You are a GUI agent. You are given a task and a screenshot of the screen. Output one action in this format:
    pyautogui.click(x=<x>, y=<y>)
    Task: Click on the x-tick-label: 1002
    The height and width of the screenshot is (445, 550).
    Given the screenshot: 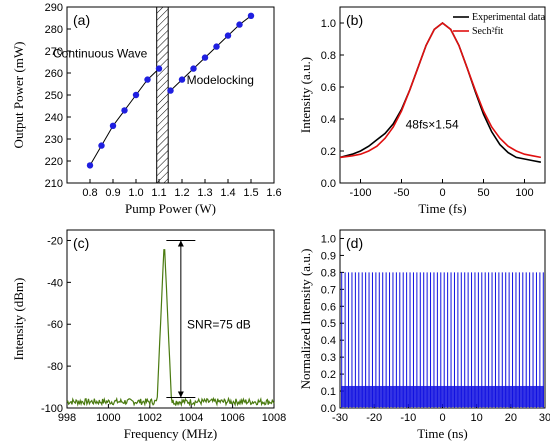 What is the action you would take?
    pyautogui.click(x=150, y=418)
    